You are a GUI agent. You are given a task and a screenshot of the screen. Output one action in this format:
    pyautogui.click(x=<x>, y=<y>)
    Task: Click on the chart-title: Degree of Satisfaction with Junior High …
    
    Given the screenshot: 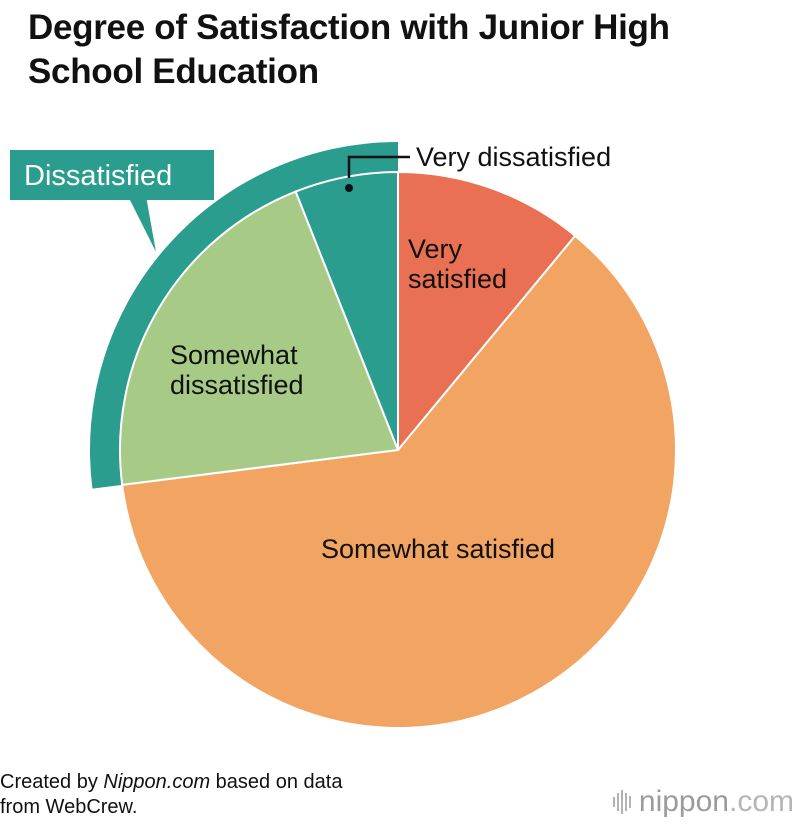 What is the action you would take?
    pyautogui.click(x=349, y=49)
    